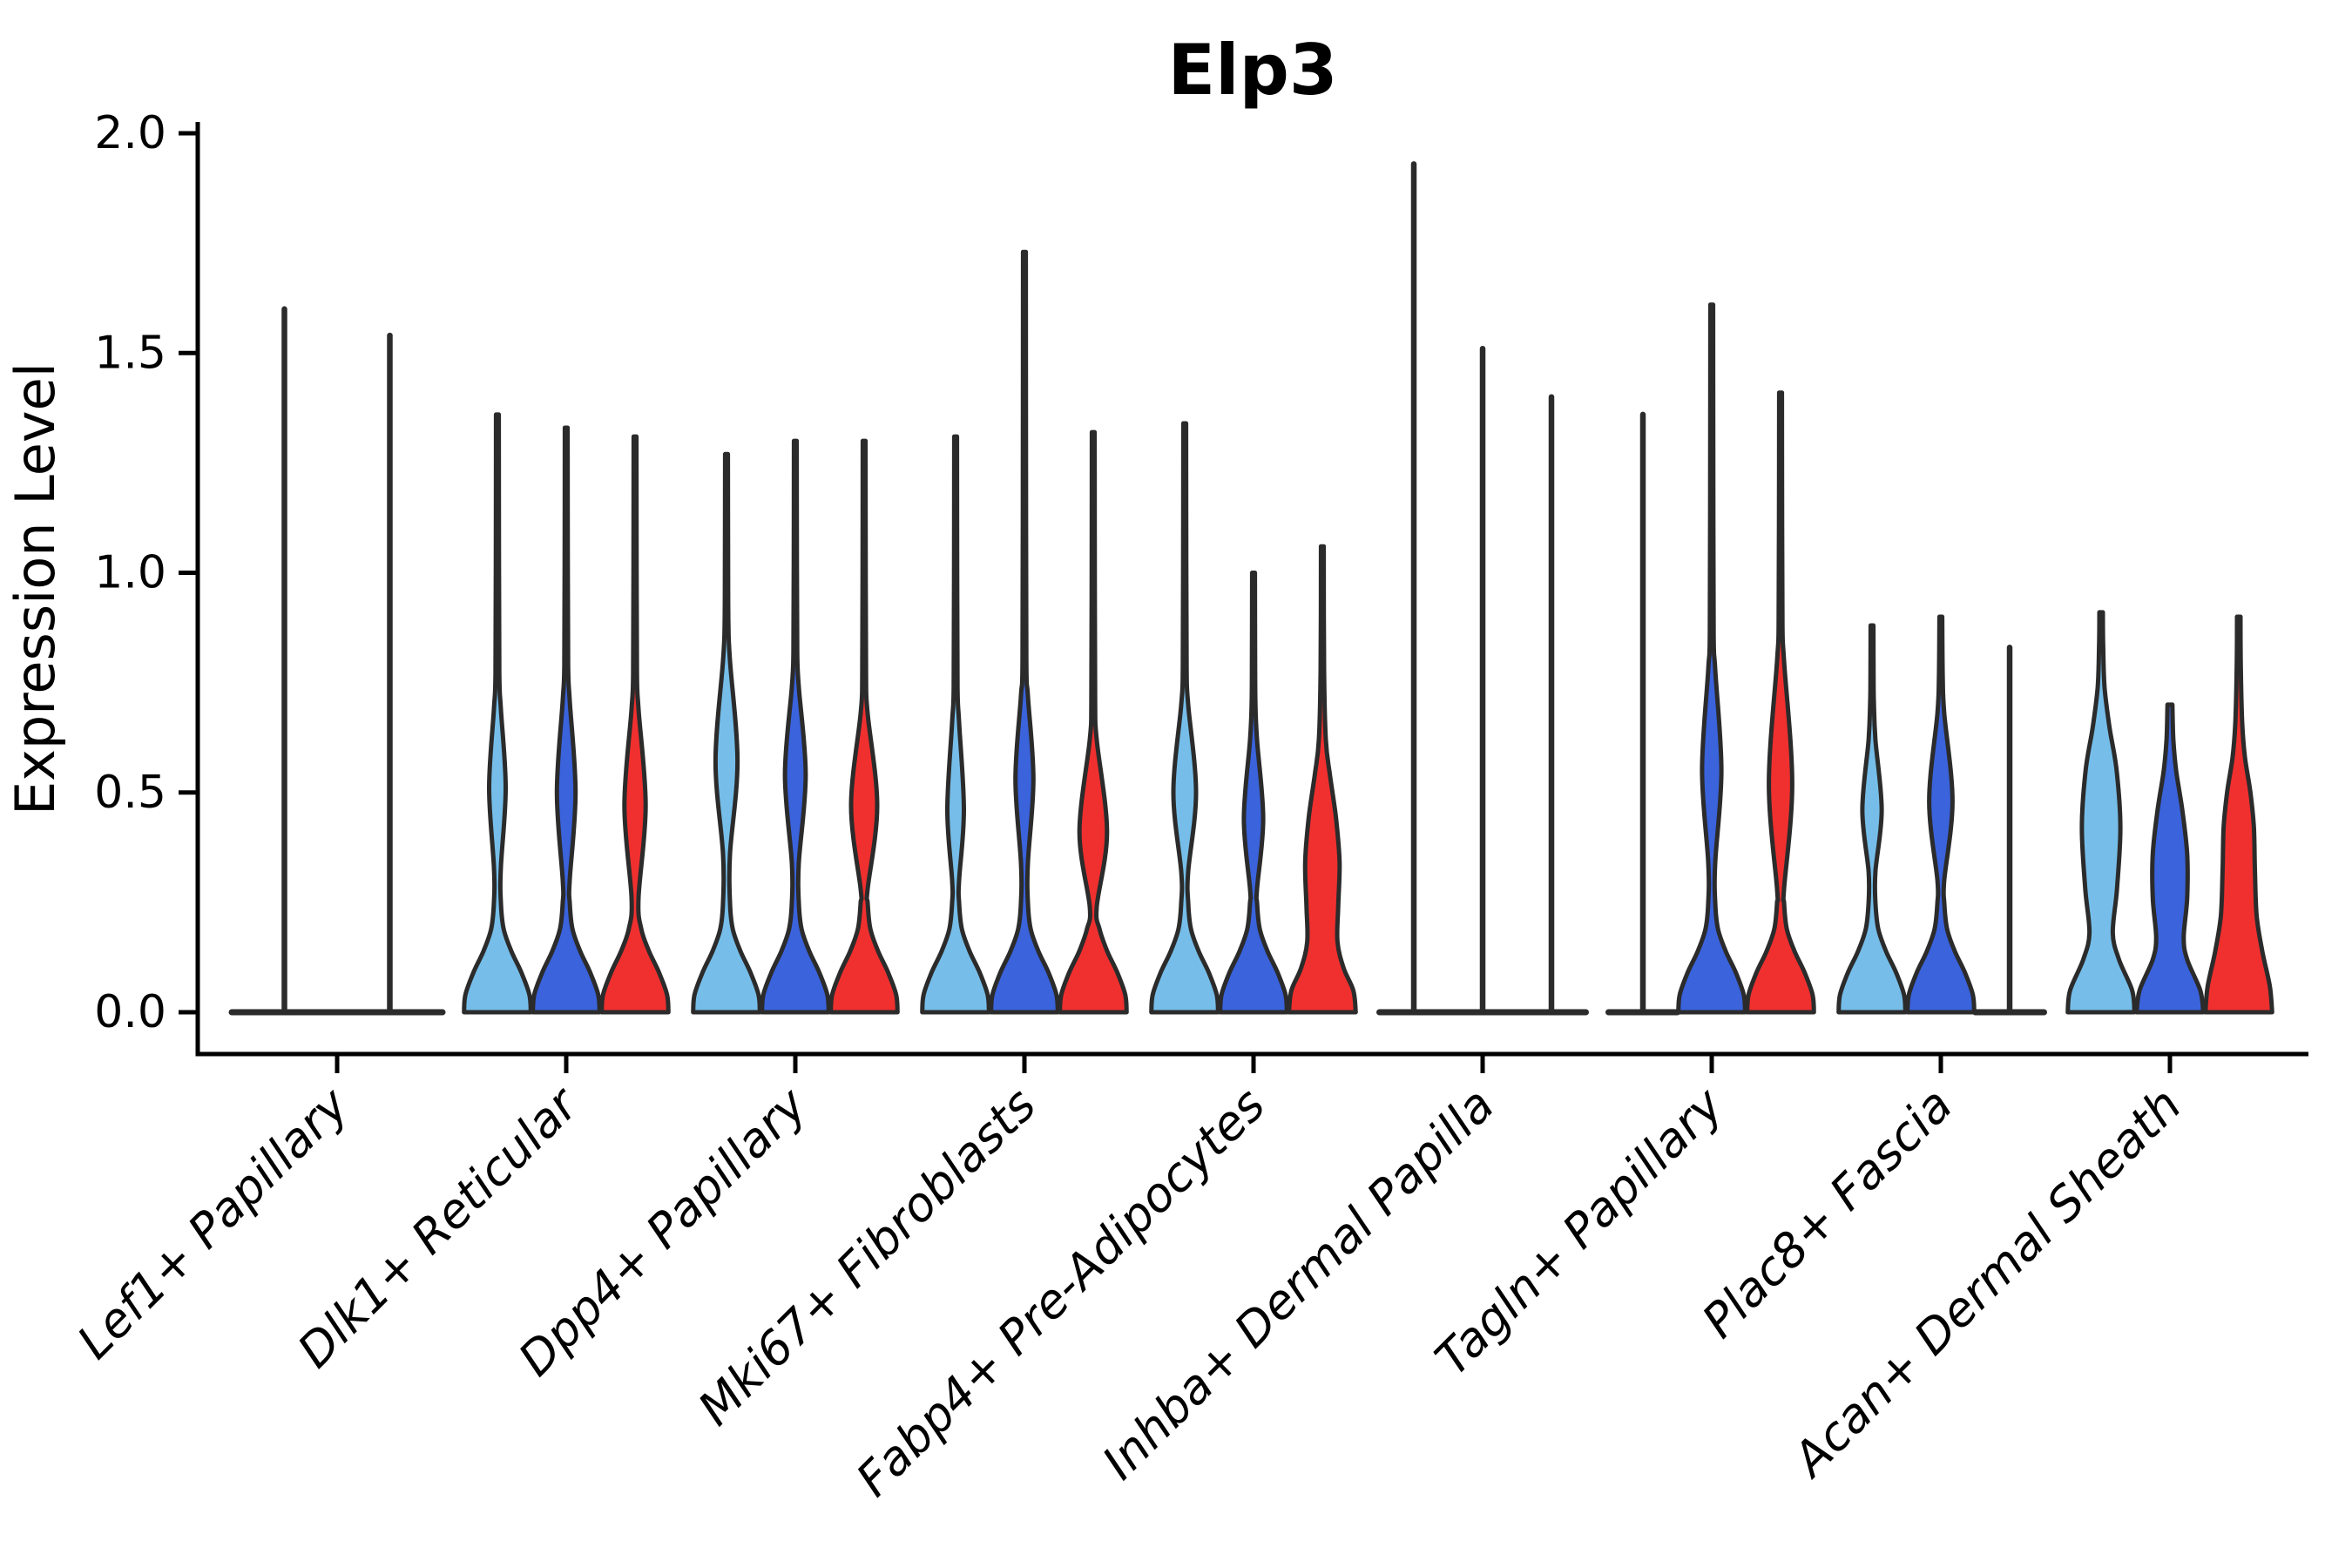 The image size is (2352, 1568). What do you see at coordinates (1872, 819) in the screenshot?
I see `violin-plac8-fascia-light_blue` at bounding box center [1872, 819].